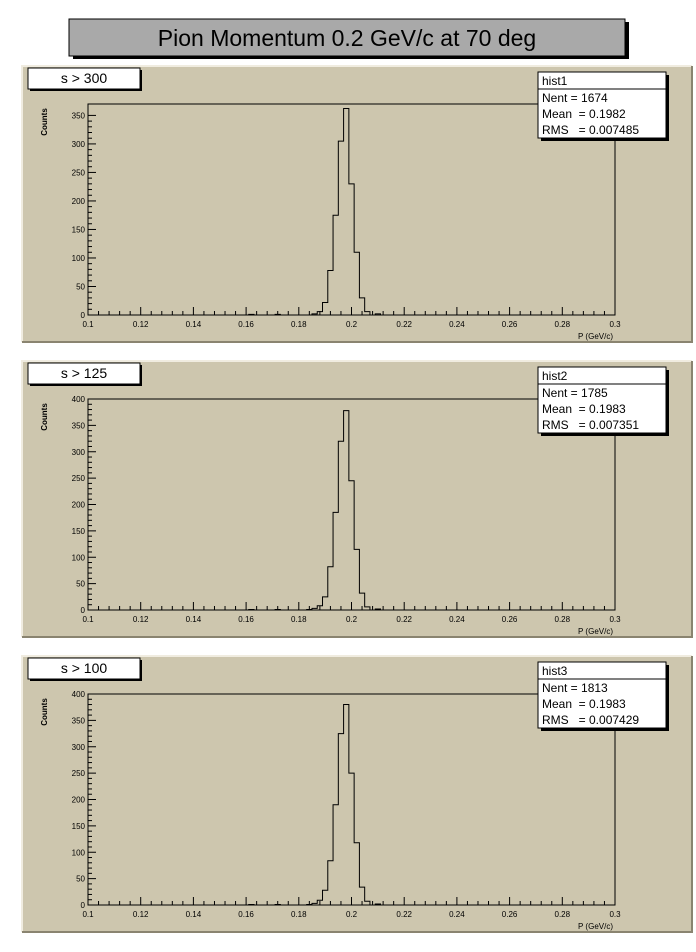 This screenshot has height=952, width=696. I want to click on stats-rms: RMS = 0.007429, so click(590, 720).